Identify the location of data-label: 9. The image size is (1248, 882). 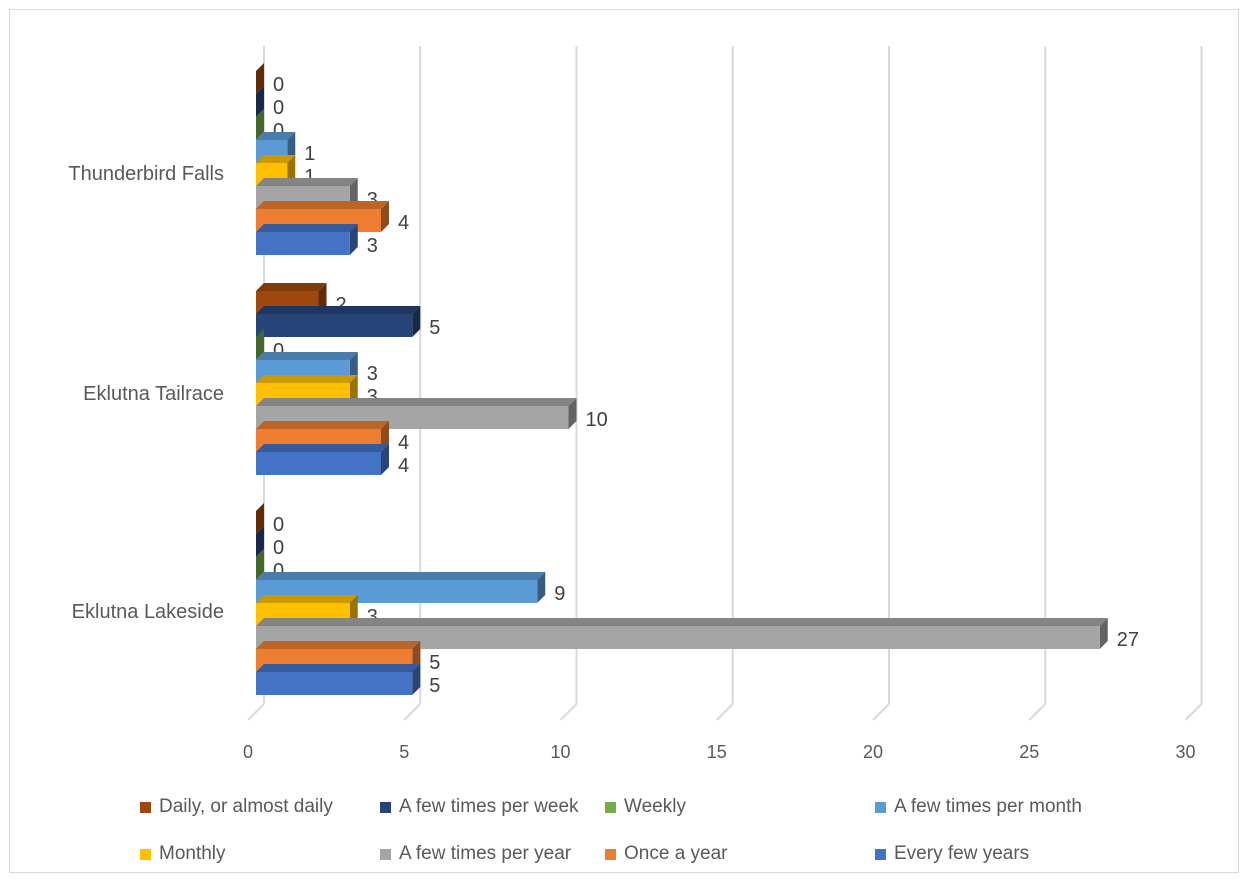
(559, 594).